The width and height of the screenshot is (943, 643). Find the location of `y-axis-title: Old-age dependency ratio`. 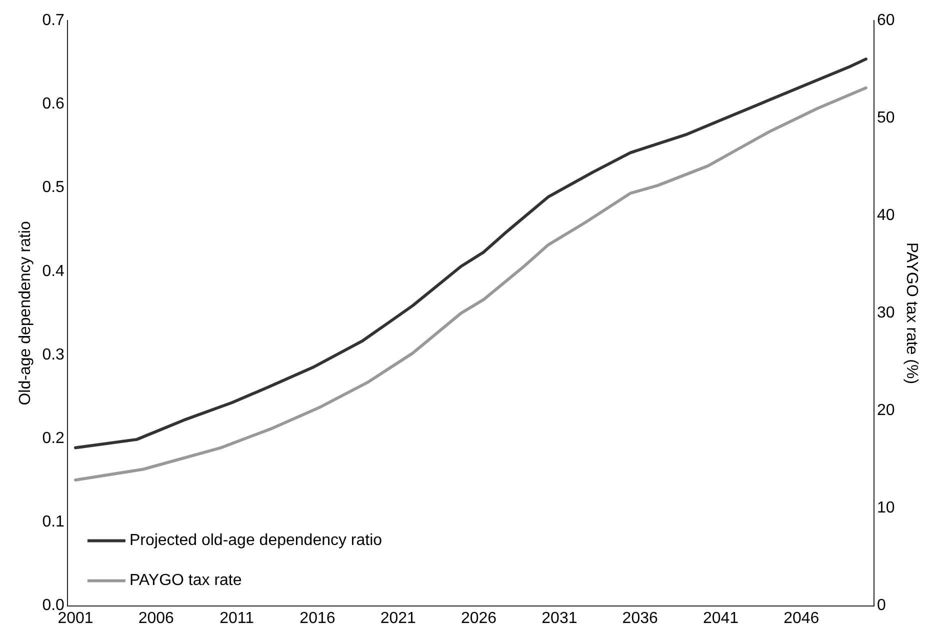

y-axis-title: Old-age dependency ratio is located at coordinates (25, 313).